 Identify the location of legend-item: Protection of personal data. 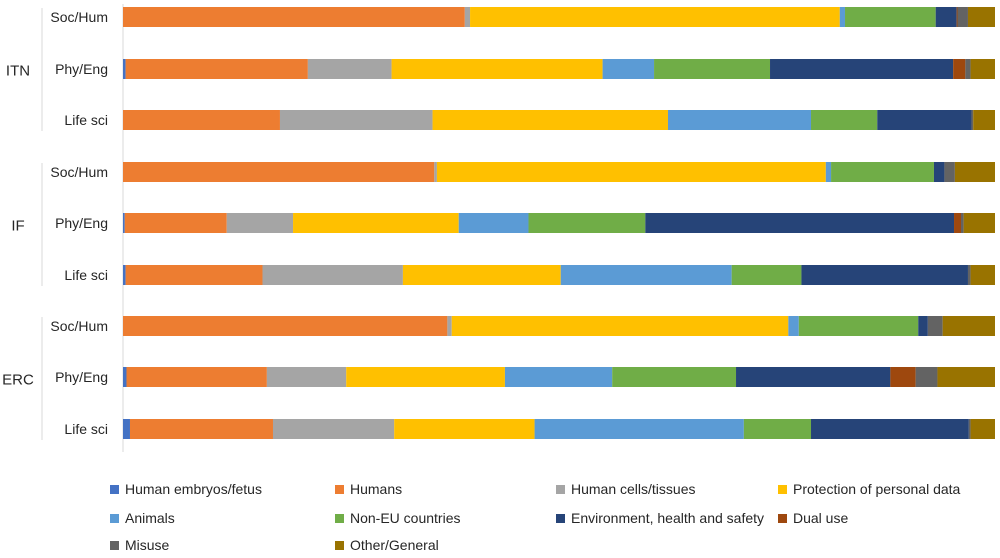
(869, 489).